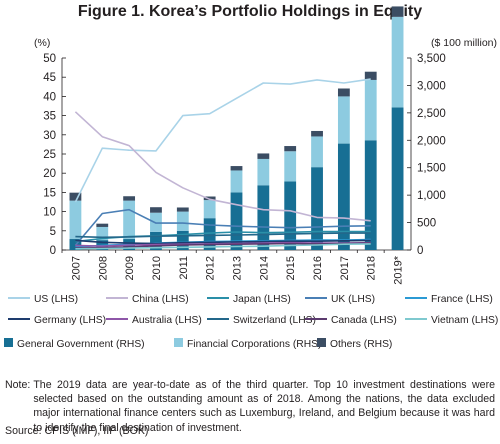 The image size is (500, 444). Describe the element at coordinates (49, 155) in the screenshot. I see `left-tick-label: 25` at that location.